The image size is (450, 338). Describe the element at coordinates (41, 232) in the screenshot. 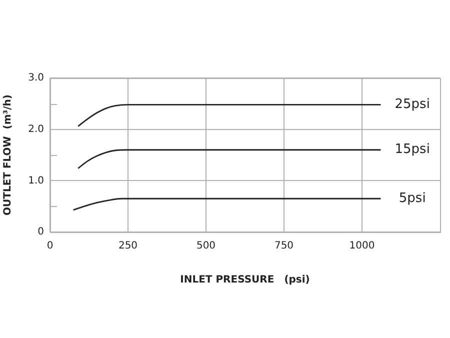

I see `y-tick-label: 0` at that location.